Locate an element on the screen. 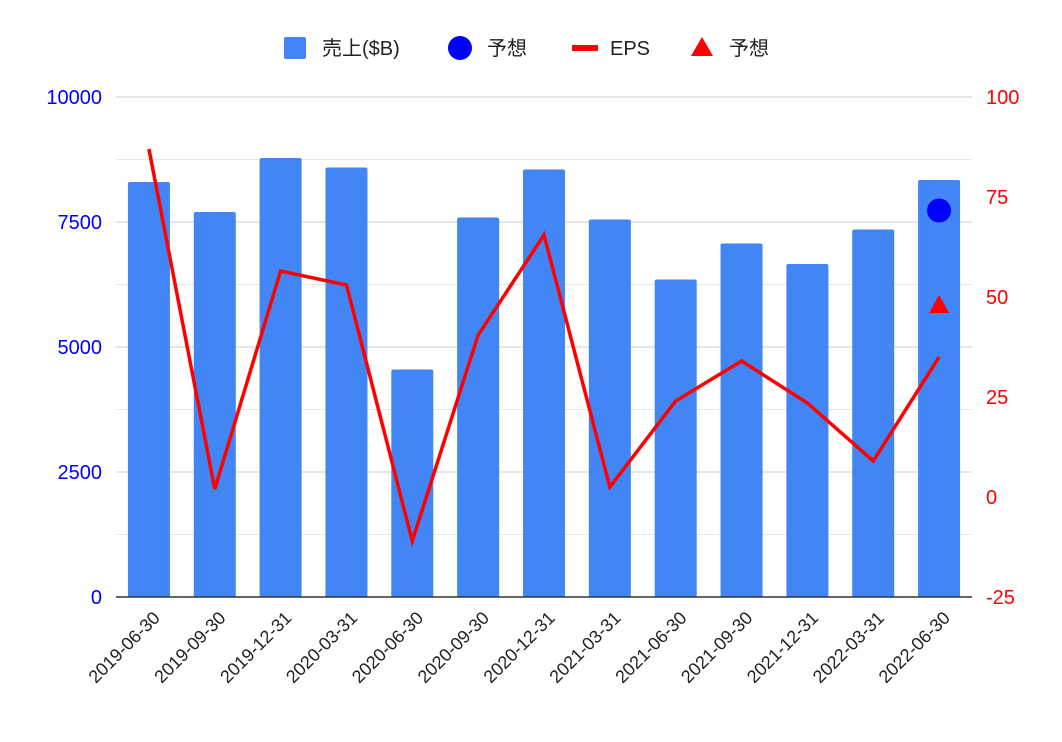 This screenshot has width=1062, height=742. right-y-tick-label: 0 is located at coordinates (991, 498).